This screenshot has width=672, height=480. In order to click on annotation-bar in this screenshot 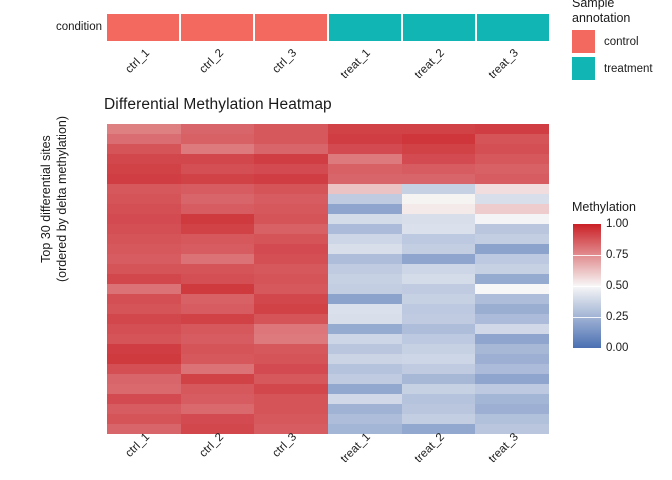, I will do `click(328, 27)`.